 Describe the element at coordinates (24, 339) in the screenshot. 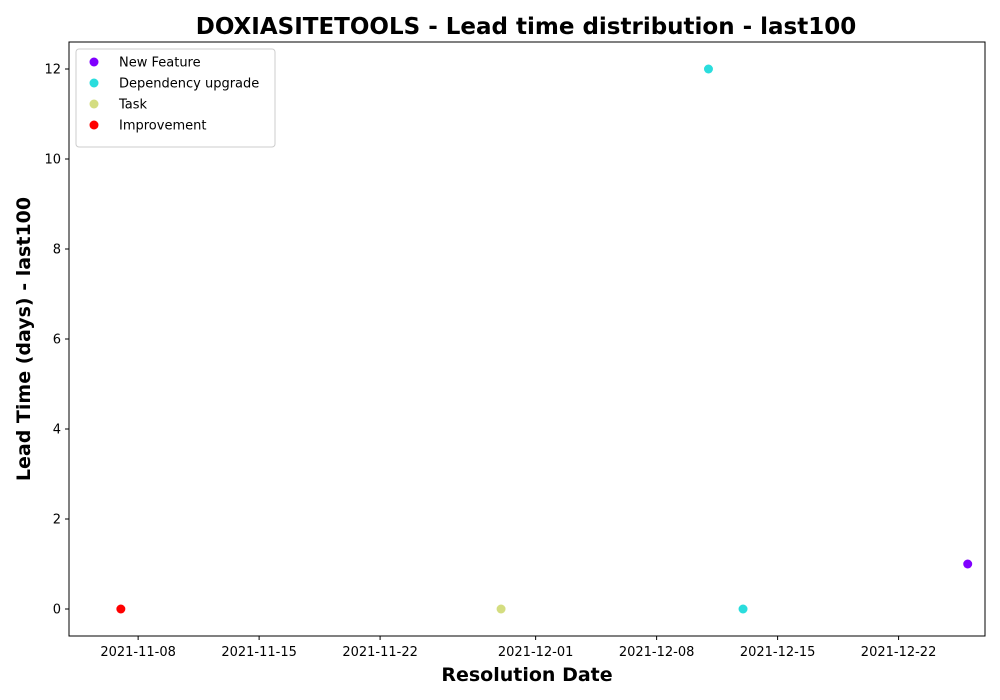

I see `y-axis-label: Lead Time (days) - last100` at that location.